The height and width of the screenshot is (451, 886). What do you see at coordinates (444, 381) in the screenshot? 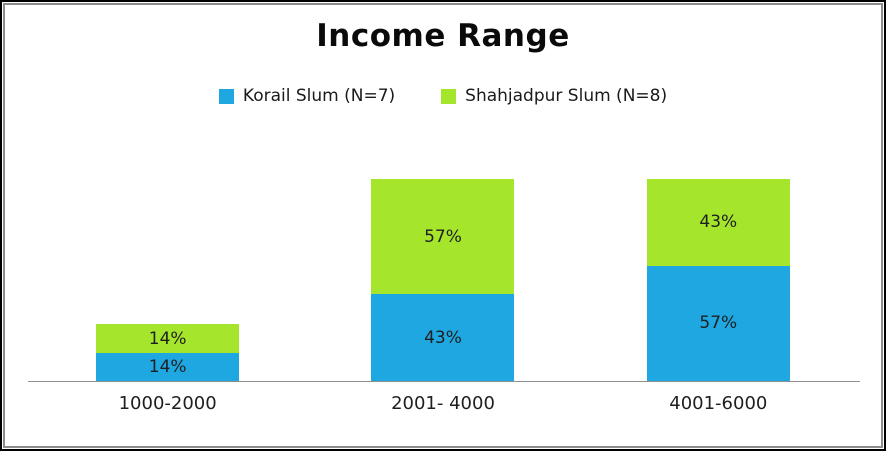
I see `x-axis-line` at bounding box center [444, 381].